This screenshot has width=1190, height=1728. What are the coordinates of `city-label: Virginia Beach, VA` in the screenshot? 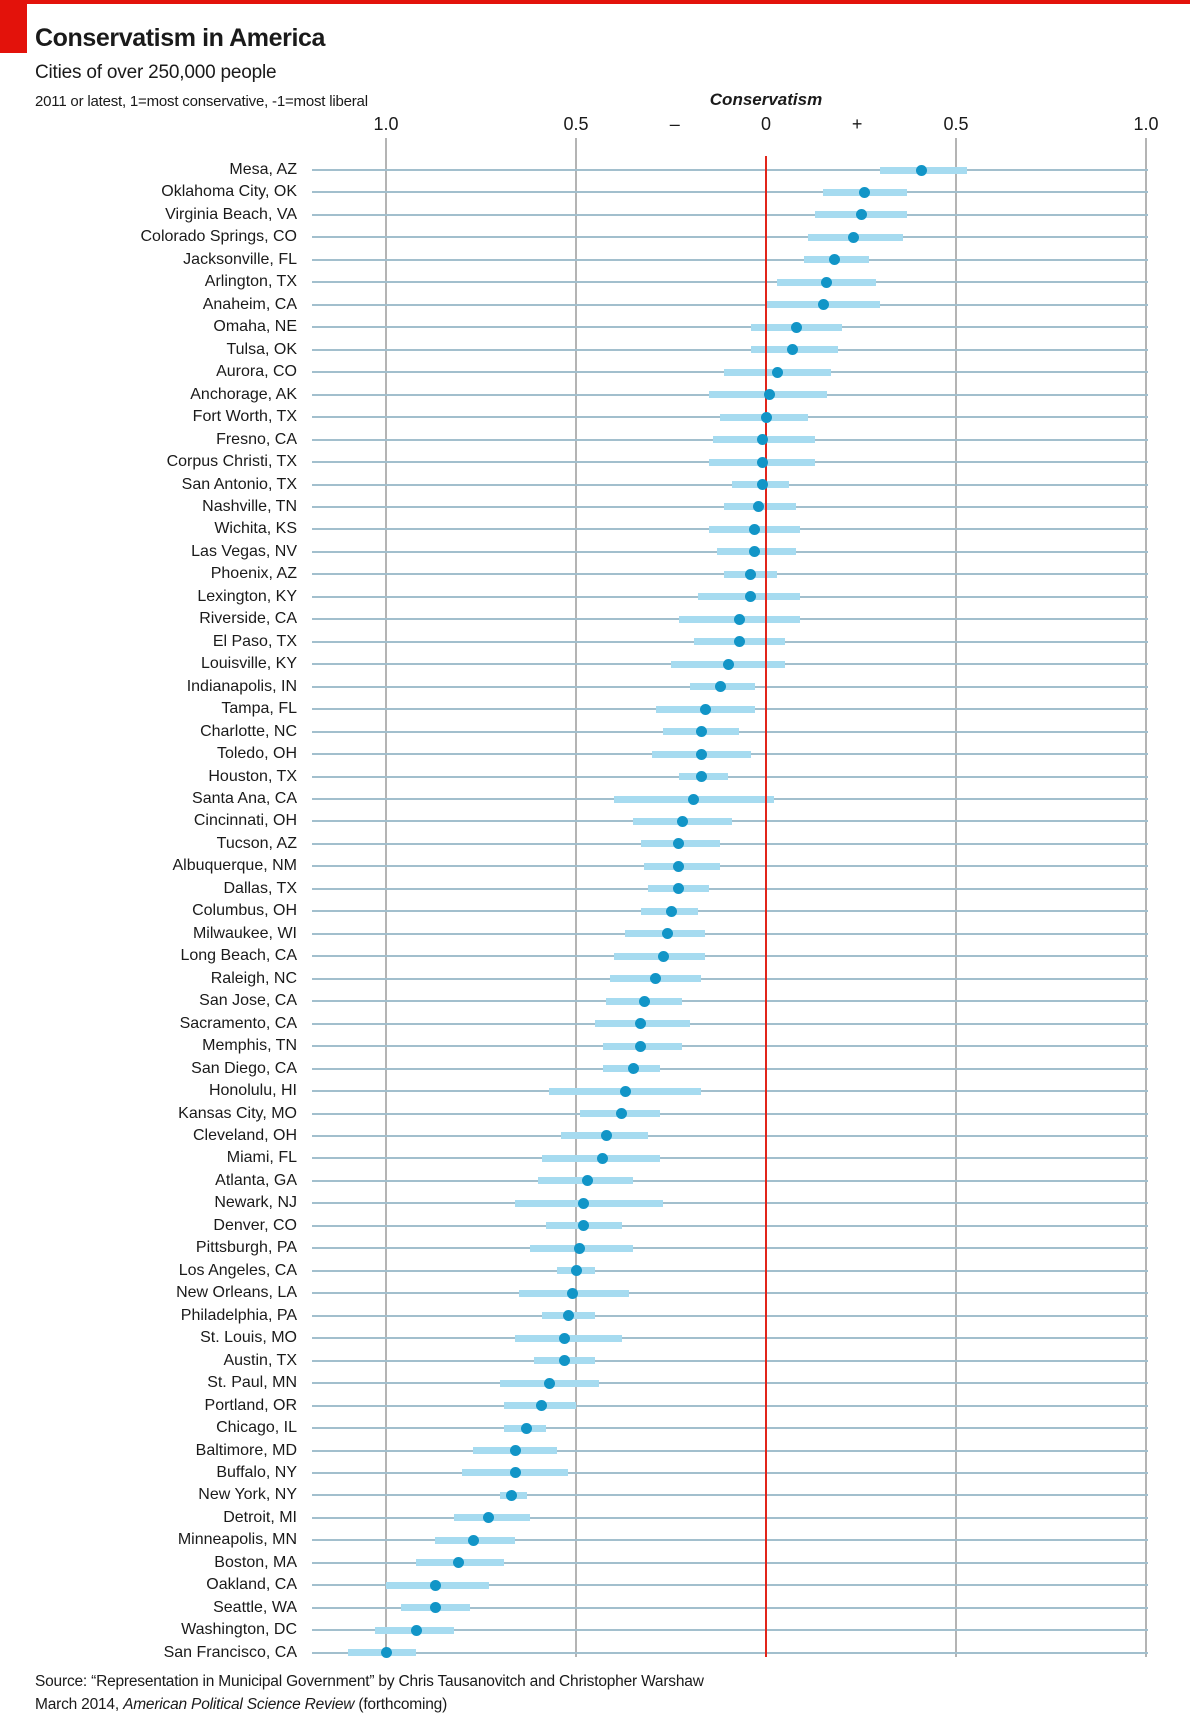 It's located at (231, 214).